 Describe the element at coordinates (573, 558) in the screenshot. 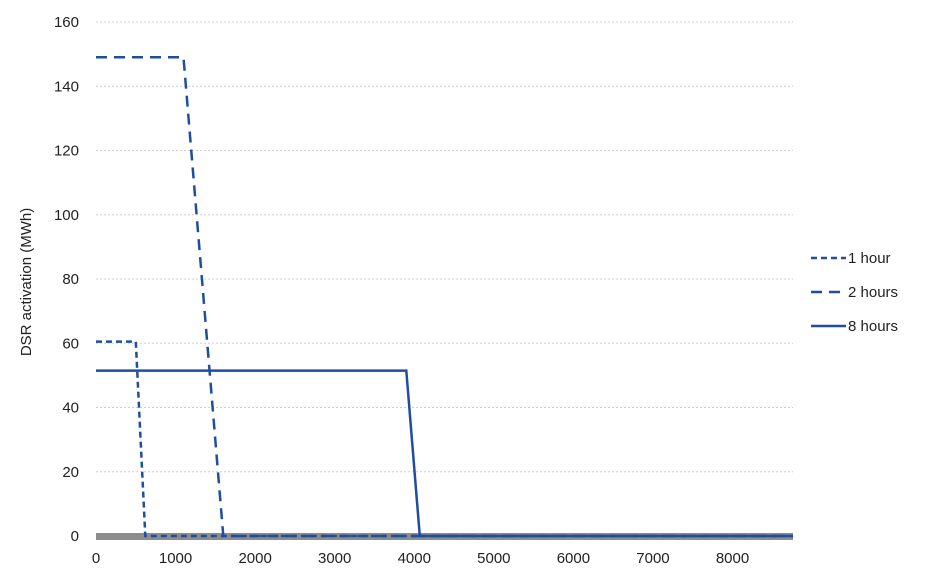

I see `x-tick-label: 6000` at that location.